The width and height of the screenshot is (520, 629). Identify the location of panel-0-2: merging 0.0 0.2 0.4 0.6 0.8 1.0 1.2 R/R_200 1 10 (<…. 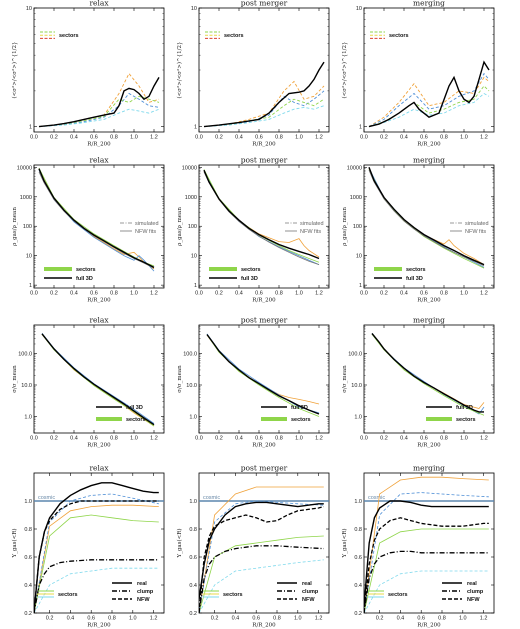
(418, 74).